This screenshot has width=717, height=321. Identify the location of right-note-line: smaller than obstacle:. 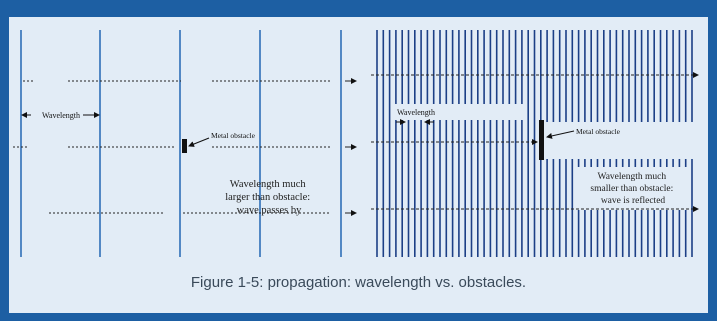
(631, 189).